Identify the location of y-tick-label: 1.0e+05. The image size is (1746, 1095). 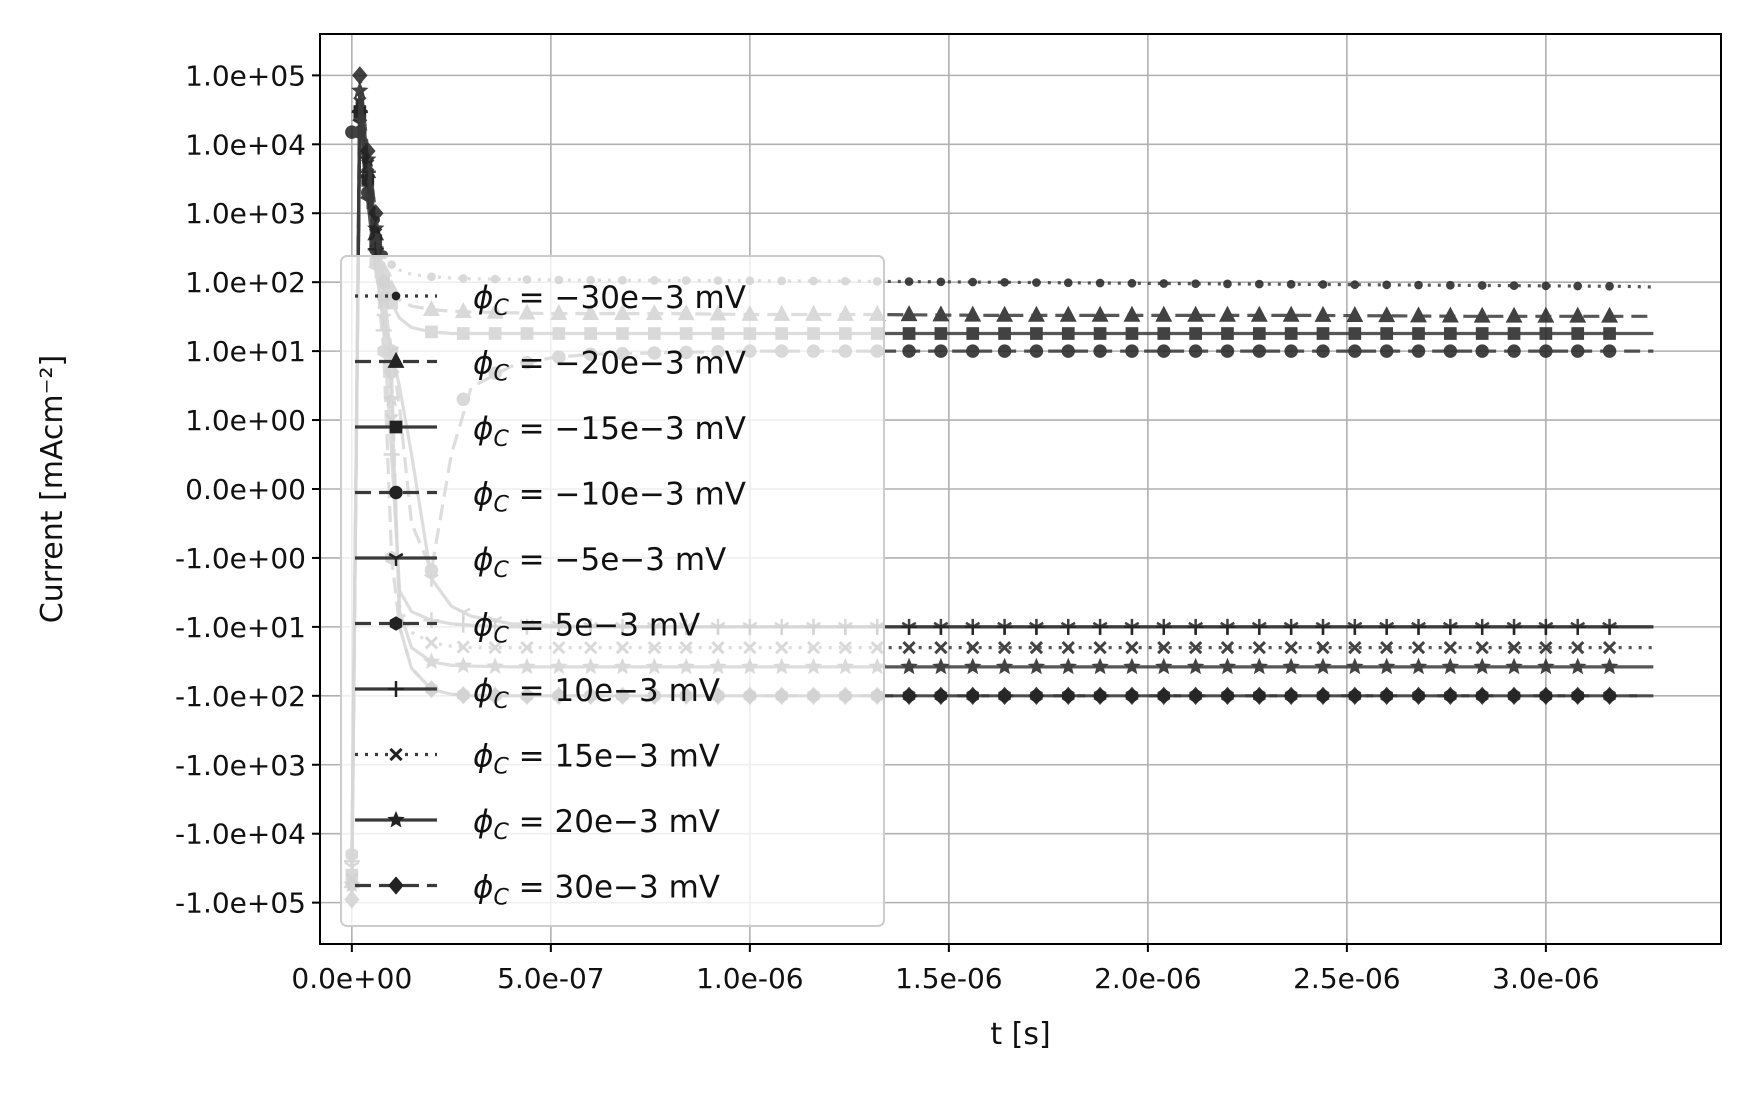
(245, 75).